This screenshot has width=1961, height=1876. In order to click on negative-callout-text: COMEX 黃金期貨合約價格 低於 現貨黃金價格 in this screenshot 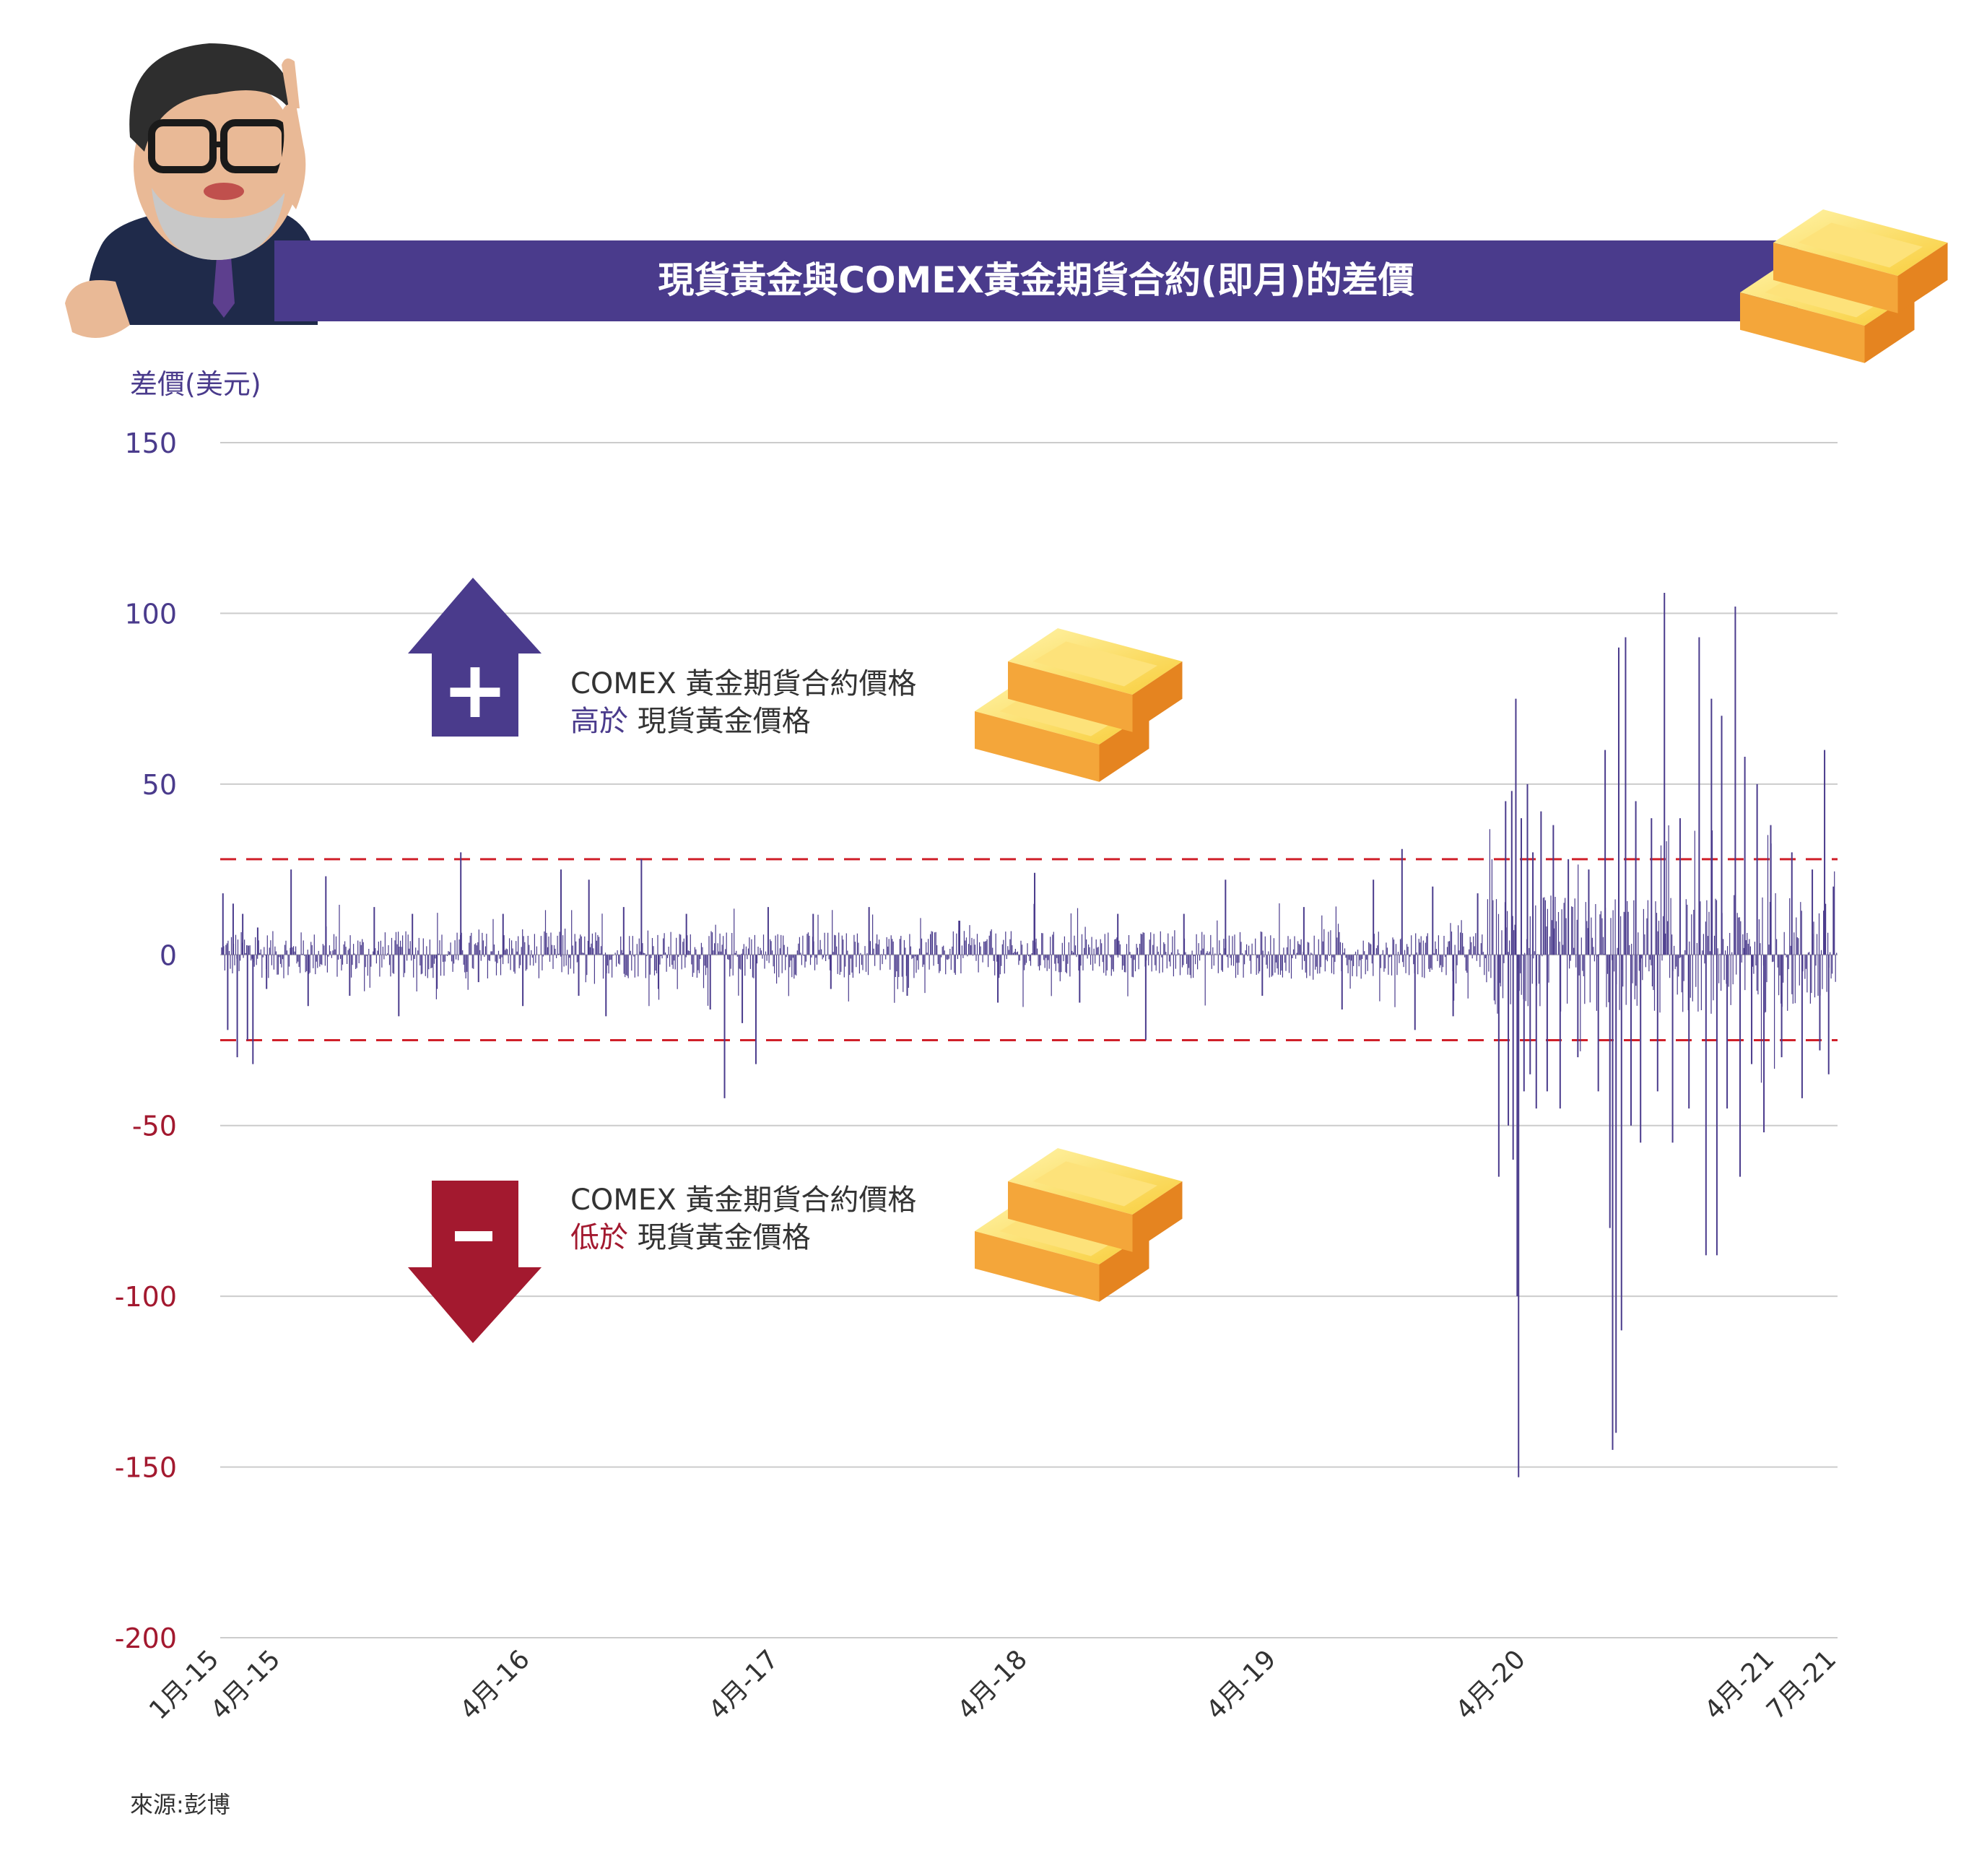, I will do `click(748, 1219)`.